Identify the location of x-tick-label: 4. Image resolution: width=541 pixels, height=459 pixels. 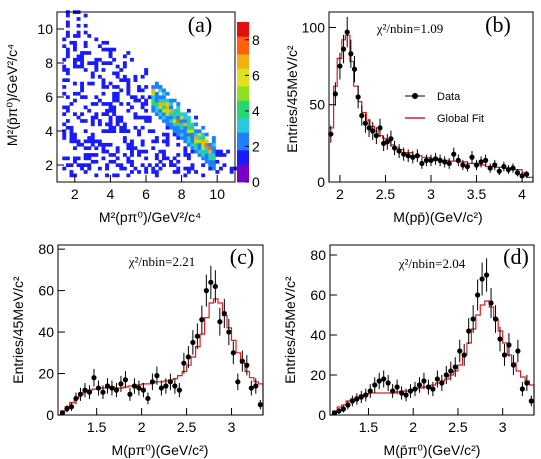
(111, 194).